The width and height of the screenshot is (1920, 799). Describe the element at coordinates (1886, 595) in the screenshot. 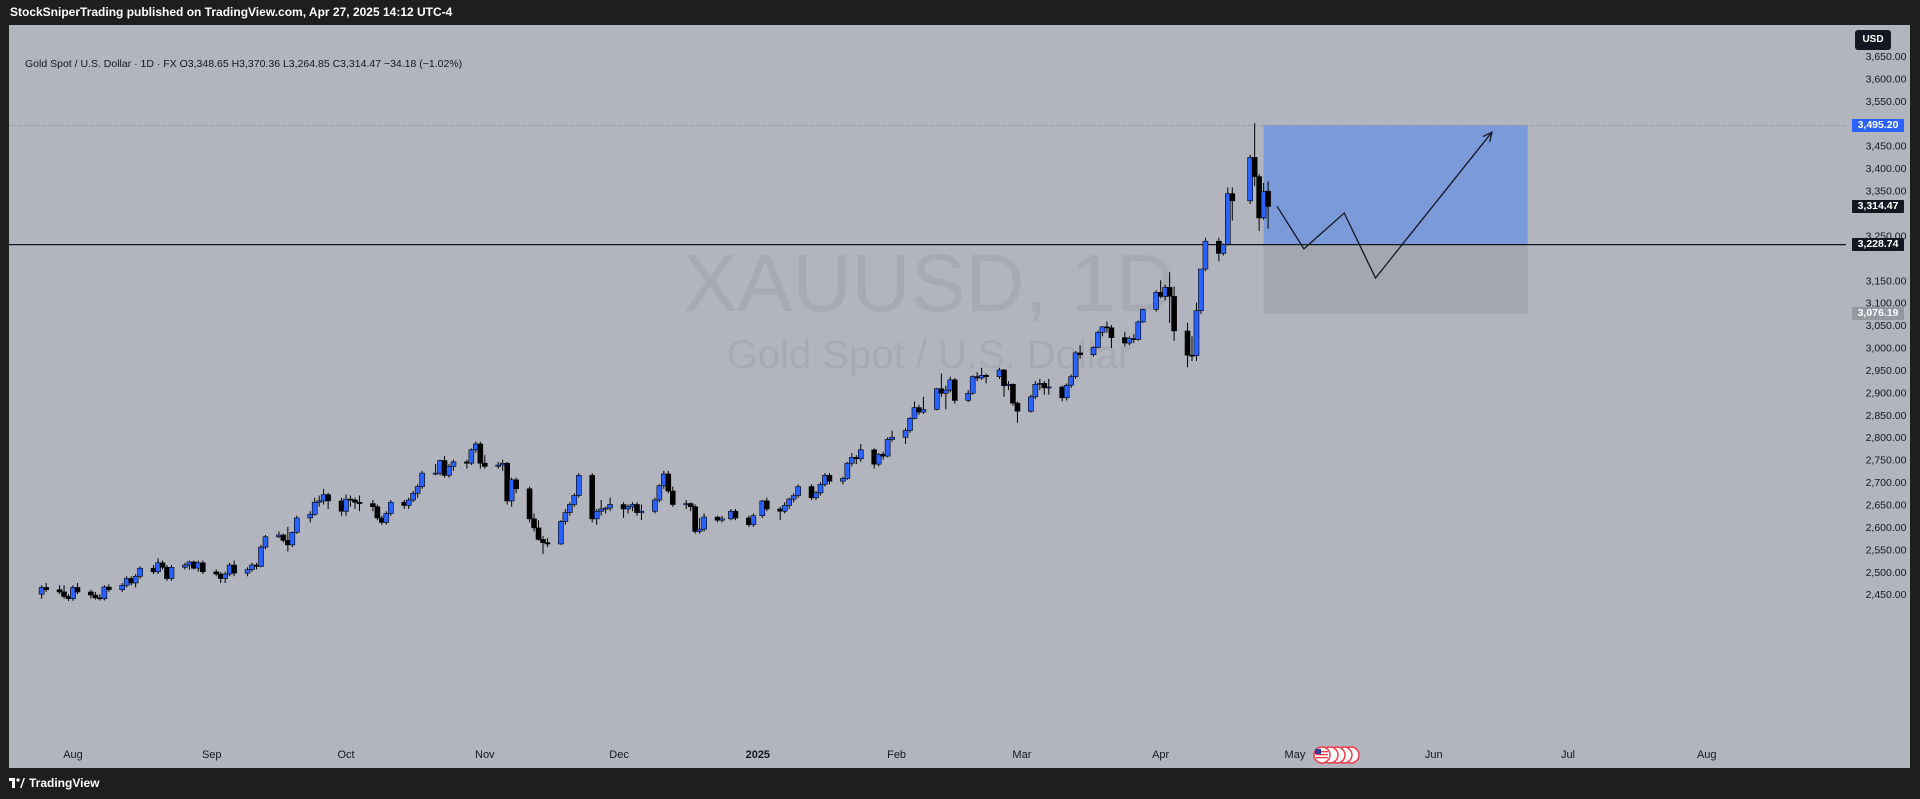

I see `y-axis-tick-label: 2,450.00` at that location.